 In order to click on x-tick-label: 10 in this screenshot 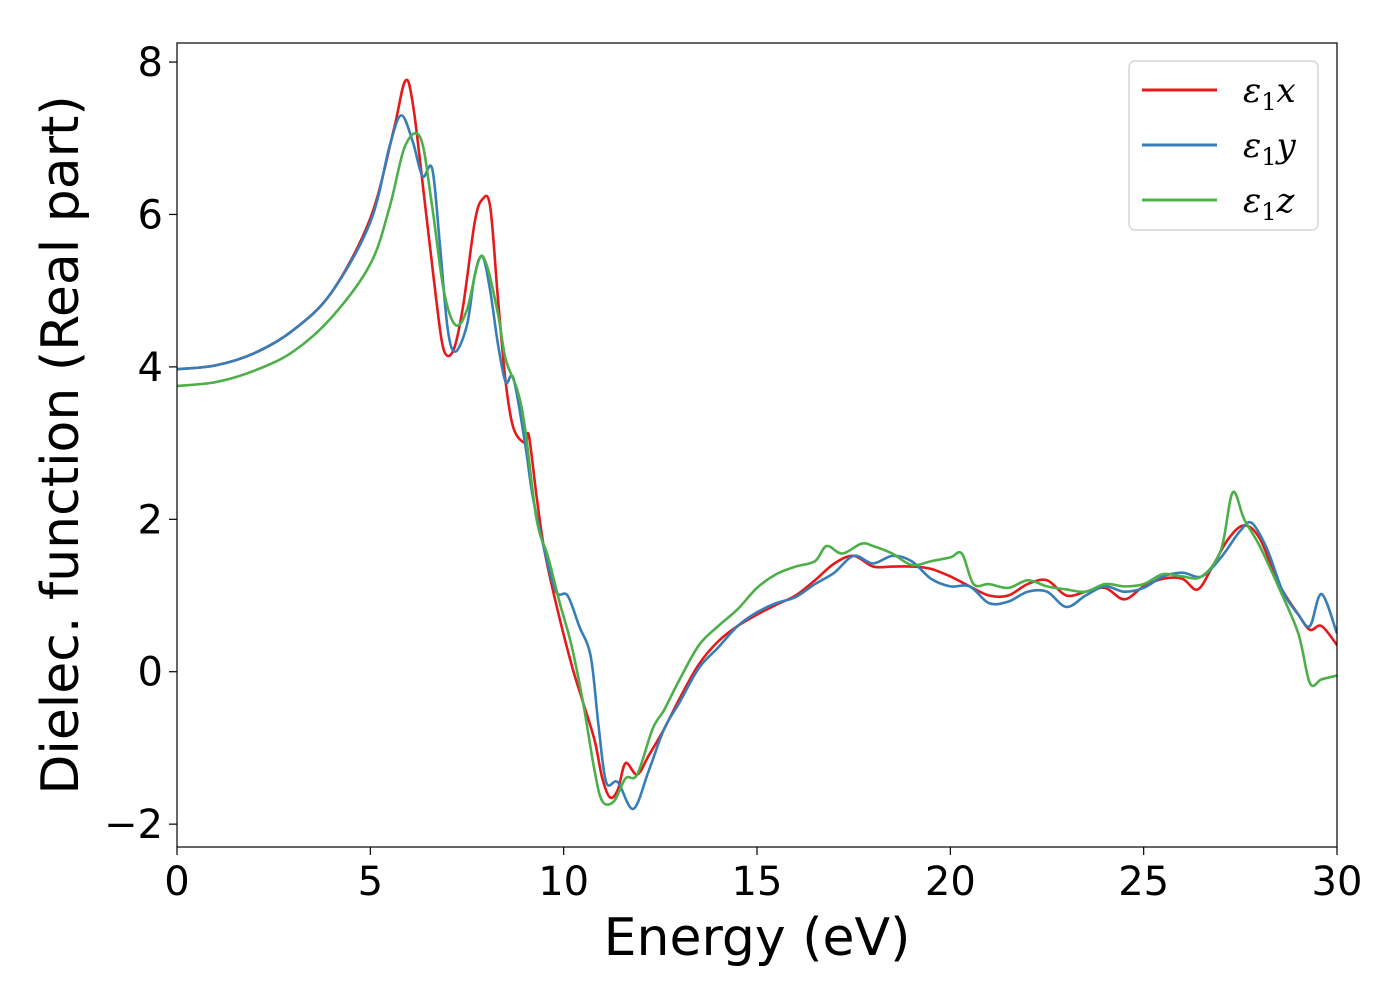, I will do `click(563, 882)`.